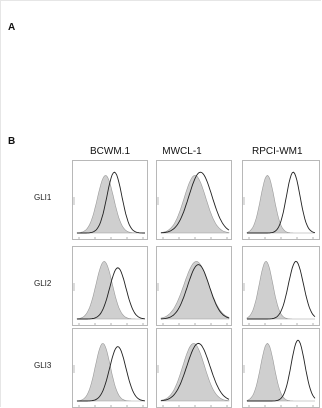 Image resolution: width=322 pixels, height=408 pixels. I want to click on panel-a-label: A, so click(12, 27).